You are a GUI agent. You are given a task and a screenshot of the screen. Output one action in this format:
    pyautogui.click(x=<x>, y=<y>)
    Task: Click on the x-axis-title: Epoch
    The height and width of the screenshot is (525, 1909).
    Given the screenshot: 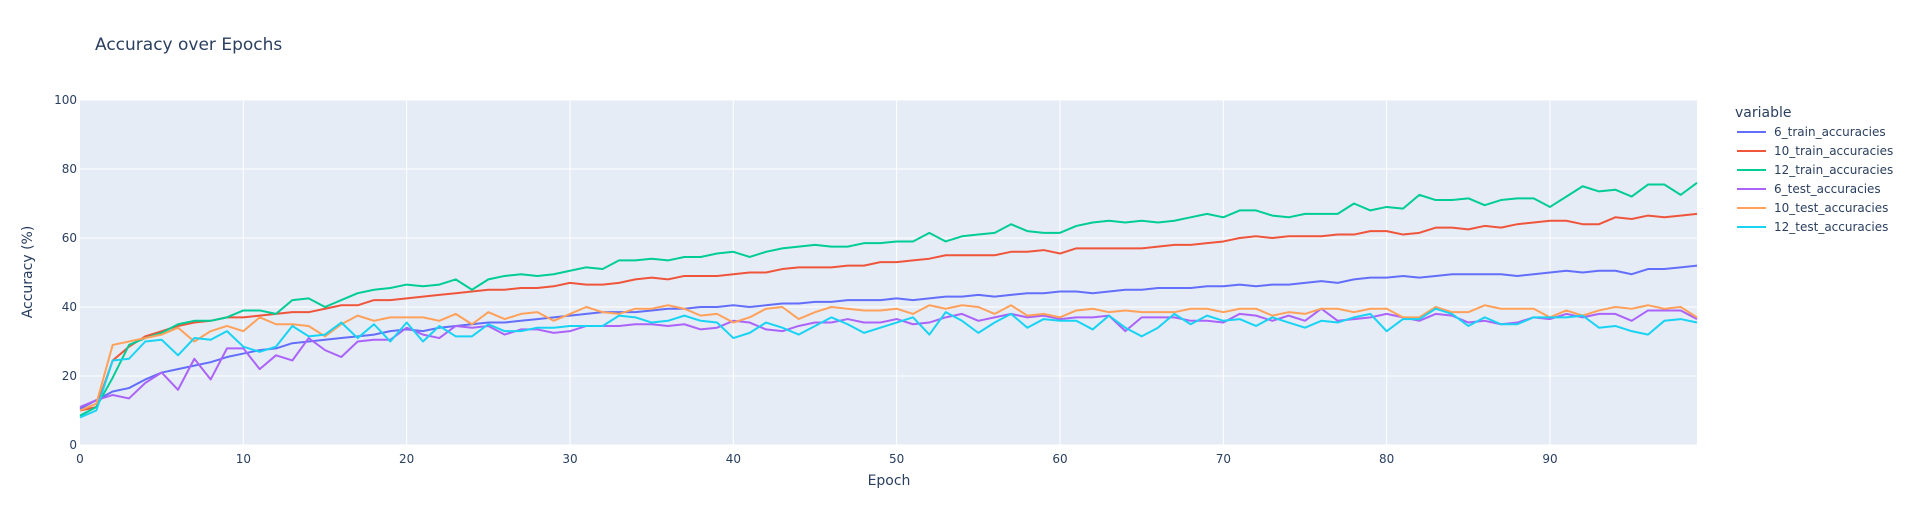 What is the action you would take?
    pyautogui.click(x=889, y=481)
    